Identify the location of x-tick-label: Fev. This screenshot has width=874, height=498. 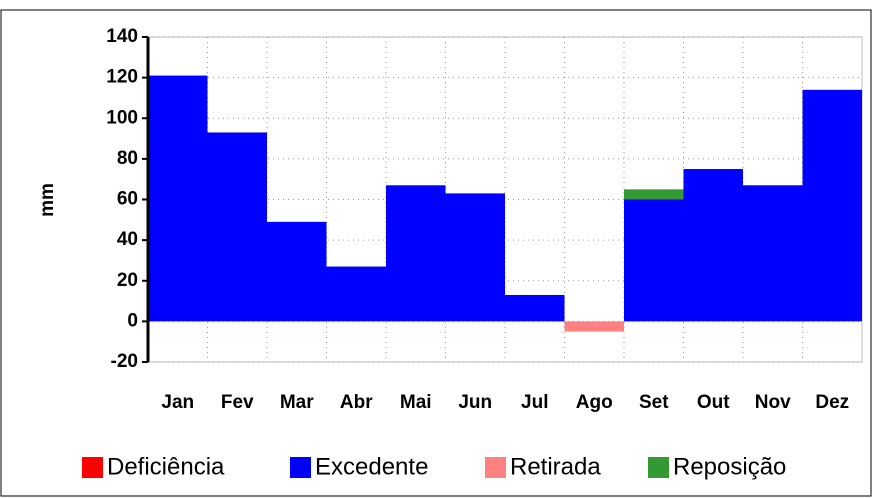
(237, 402).